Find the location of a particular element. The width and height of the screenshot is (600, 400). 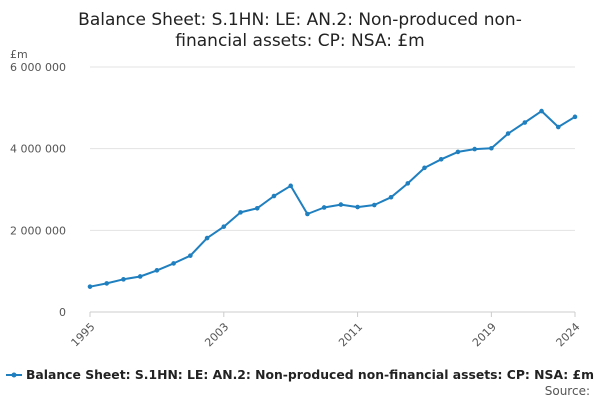

legend-swatch-point is located at coordinates (14, 375).